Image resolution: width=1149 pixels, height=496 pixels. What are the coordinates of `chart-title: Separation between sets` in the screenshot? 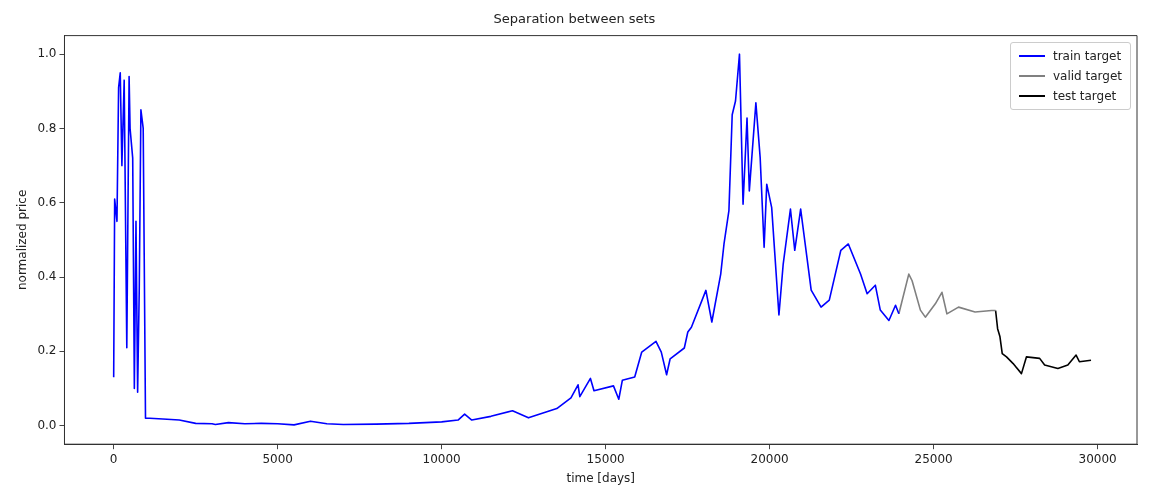 It's located at (574, 19).